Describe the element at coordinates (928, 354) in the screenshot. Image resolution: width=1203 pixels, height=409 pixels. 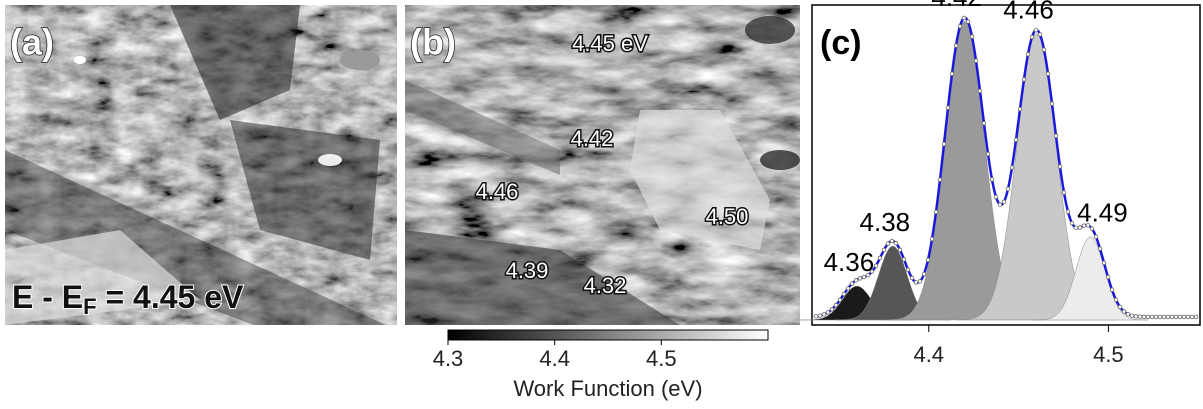
I see `x-tick-label: 4.4` at that location.